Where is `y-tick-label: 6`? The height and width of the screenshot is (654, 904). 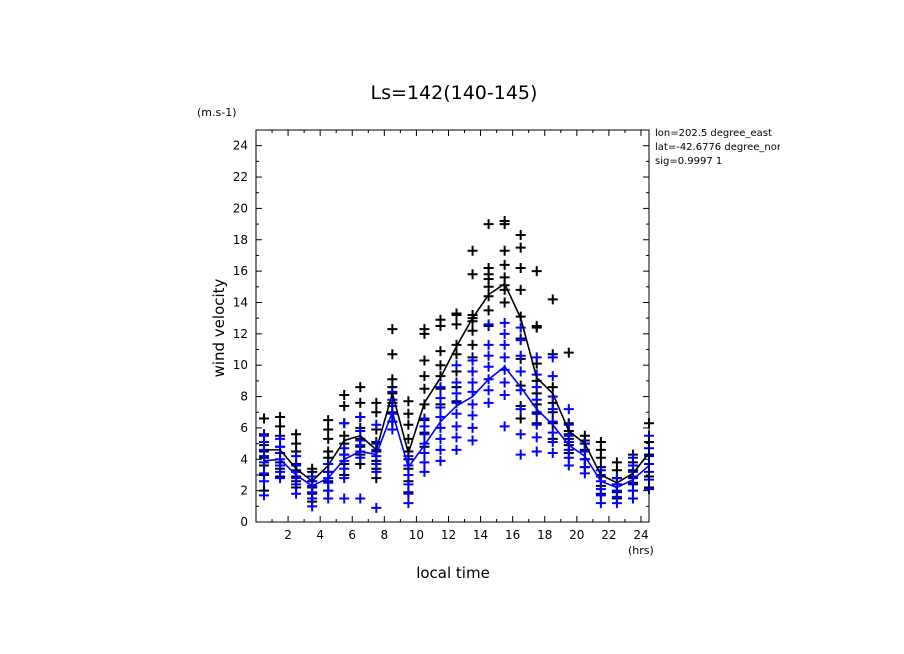 y-tick-label: 6 is located at coordinates (244, 428).